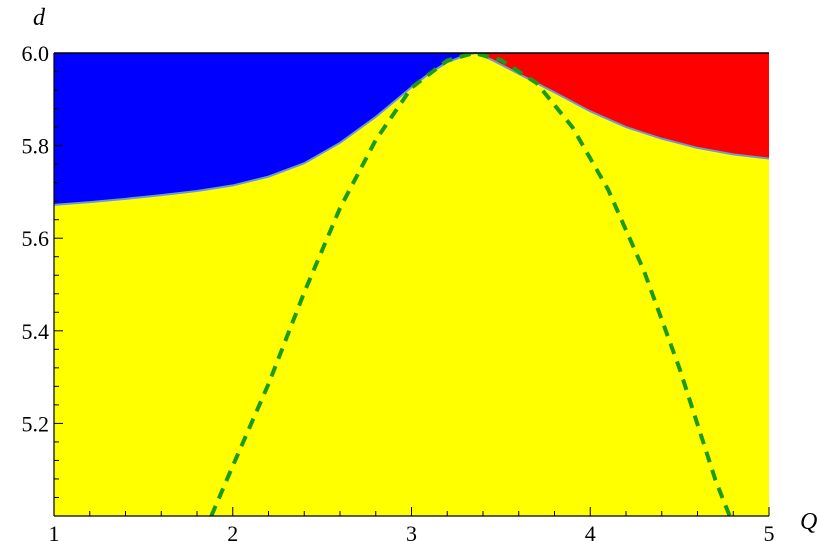 The width and height of the screenshot is (821, 541). I want to click on y-tick-label: 6.0, so click(36, 53).